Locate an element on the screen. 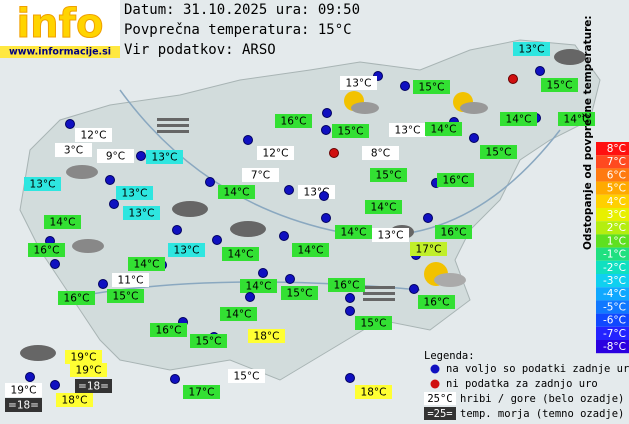  station-temp: 8°C is located at coordinates (380, 154).